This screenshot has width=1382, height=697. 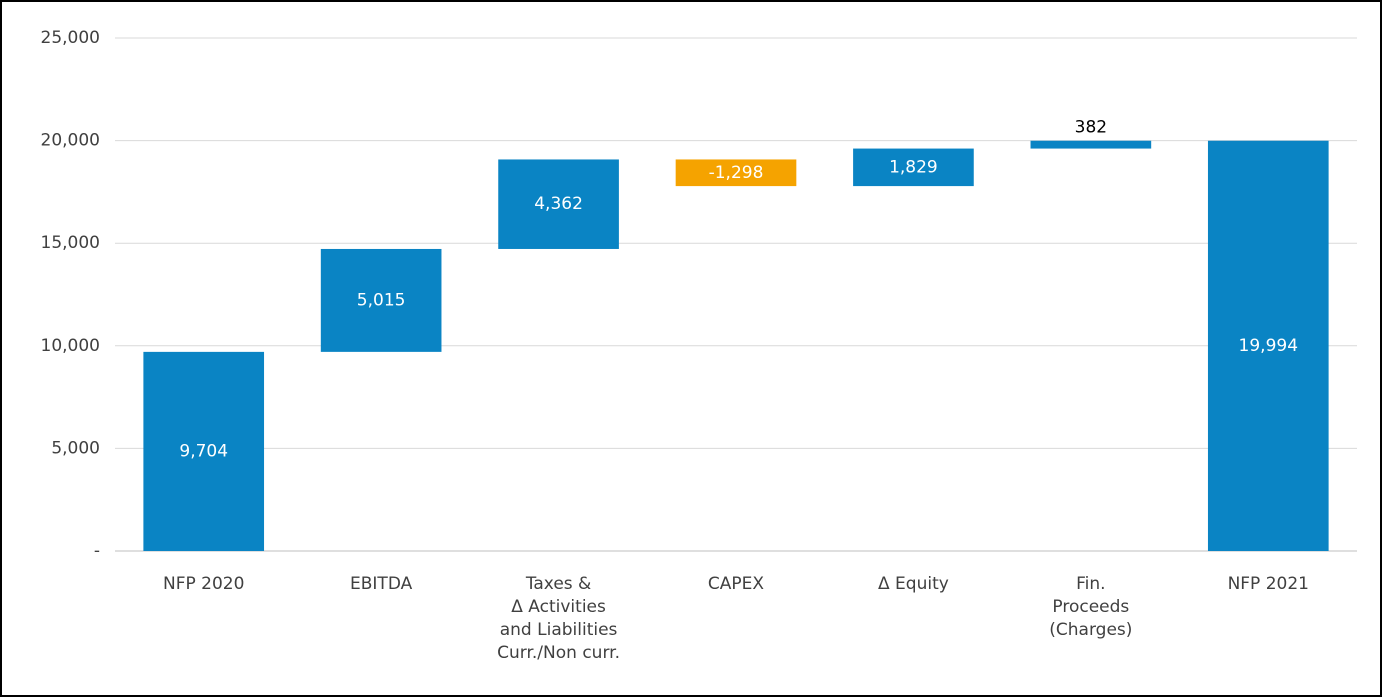 I want to click on y-tick-label: 5,000, so click(x=75, y=448).